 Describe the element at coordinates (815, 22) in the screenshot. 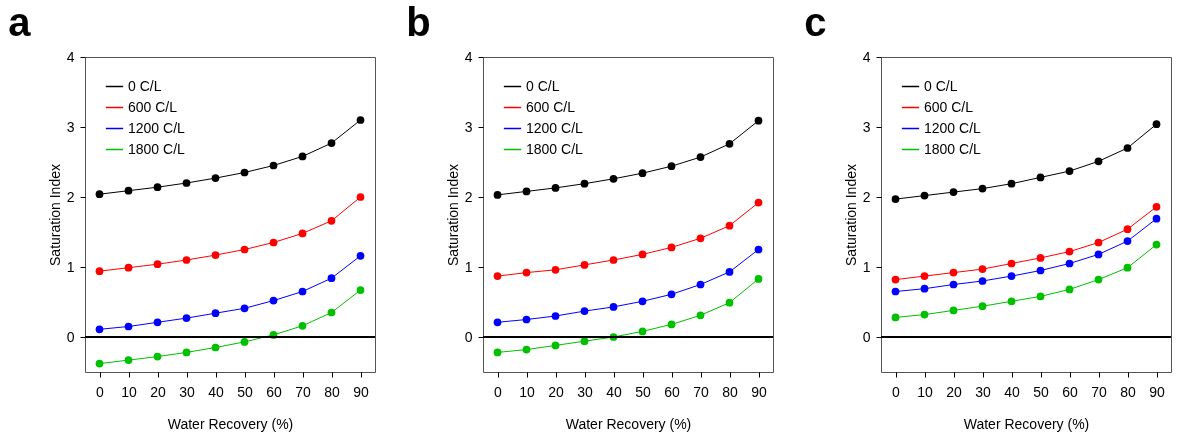

I see `chart-title: c` at that location.